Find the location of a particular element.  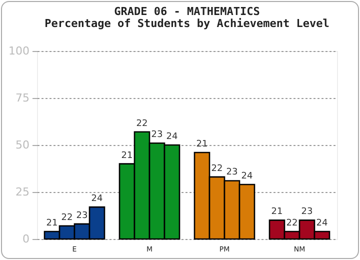

chart-title: GRADE 06 - MATHEMATICS is located at coordinates (187, 11).